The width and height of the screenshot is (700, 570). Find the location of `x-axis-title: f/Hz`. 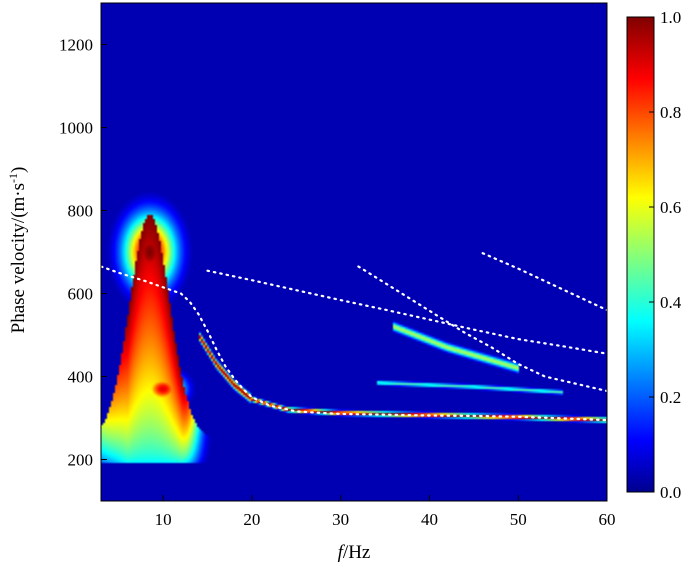

x-axis-title: f/Hz is located at coordinates (354, 552).